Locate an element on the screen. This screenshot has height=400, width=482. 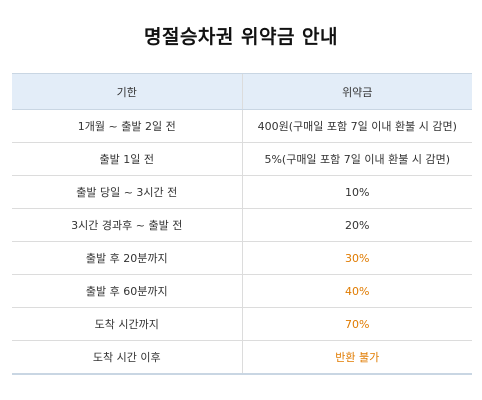
cell-penalty: 20% is located at coordinates (356, 225).